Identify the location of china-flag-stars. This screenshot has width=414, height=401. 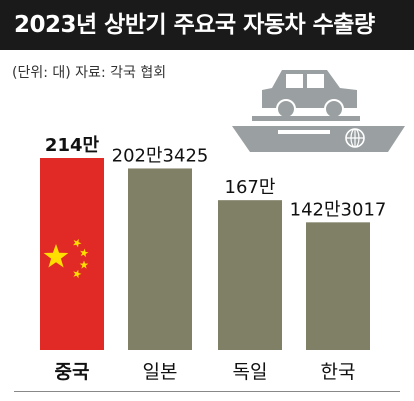
(66, 258).